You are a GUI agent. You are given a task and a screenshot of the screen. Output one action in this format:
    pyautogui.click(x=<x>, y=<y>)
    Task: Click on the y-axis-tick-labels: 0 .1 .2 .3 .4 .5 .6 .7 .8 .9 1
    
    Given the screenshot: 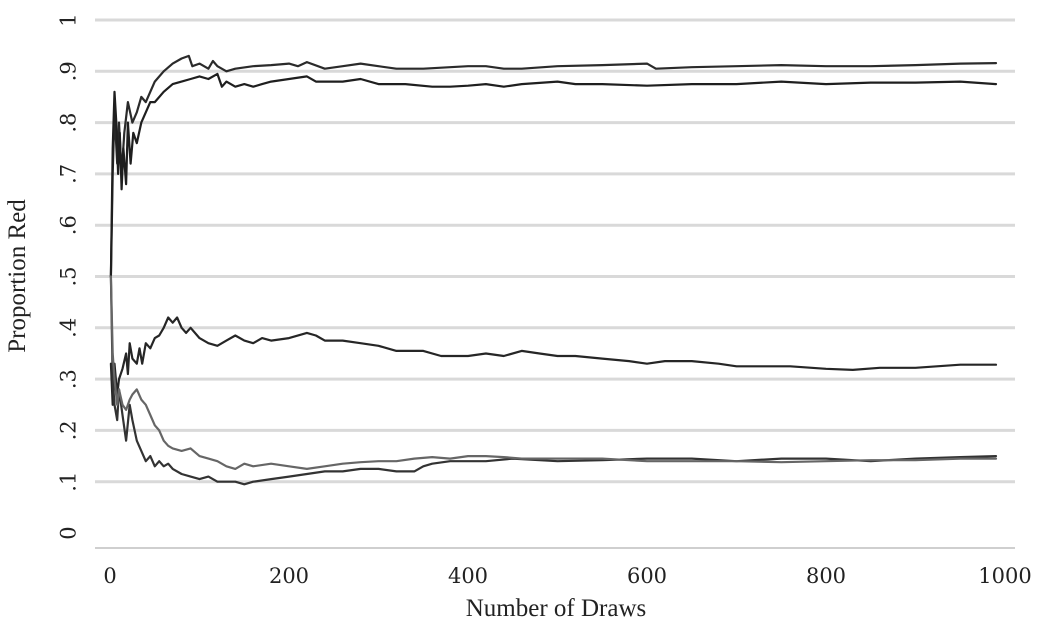 What is the action you would take?
    pyautogui.click(x=68, y=276)
    